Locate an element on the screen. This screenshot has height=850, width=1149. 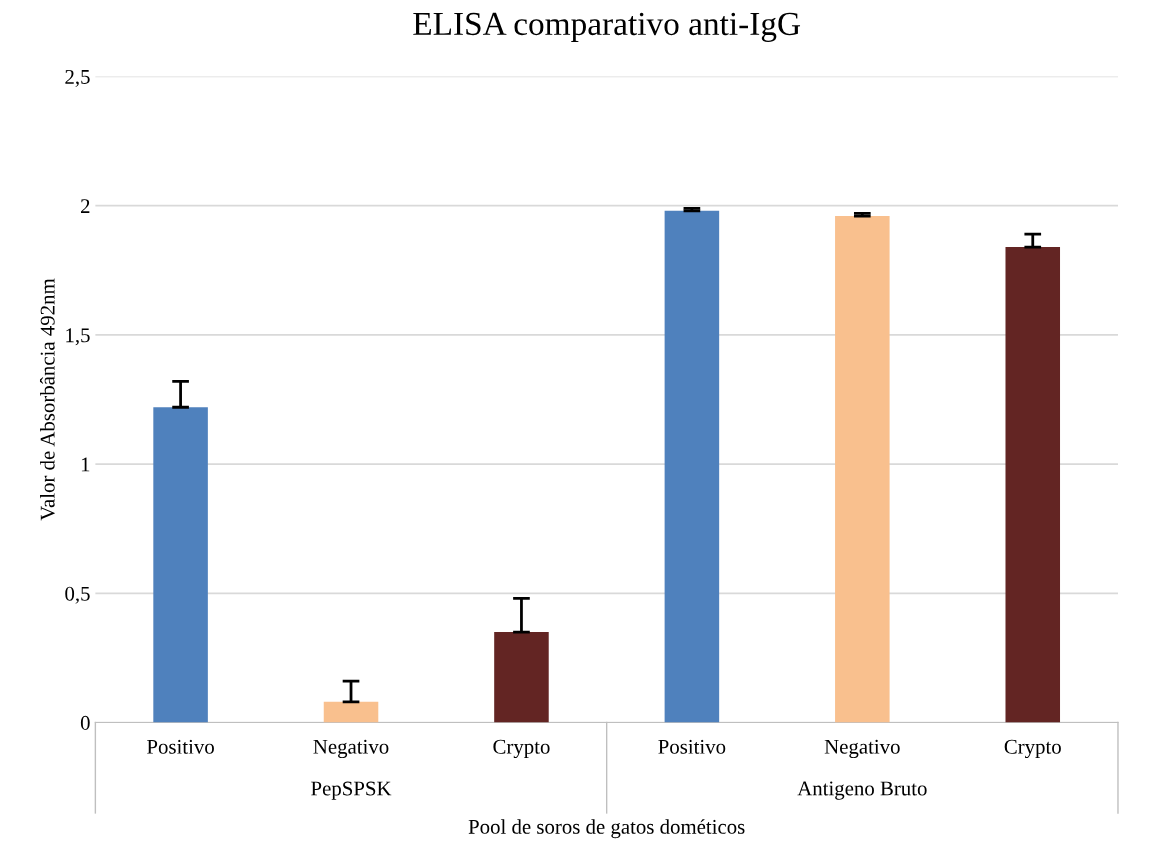
chart-title: ELISA comparativo anti-IgG is located at coordinates (607, 27).